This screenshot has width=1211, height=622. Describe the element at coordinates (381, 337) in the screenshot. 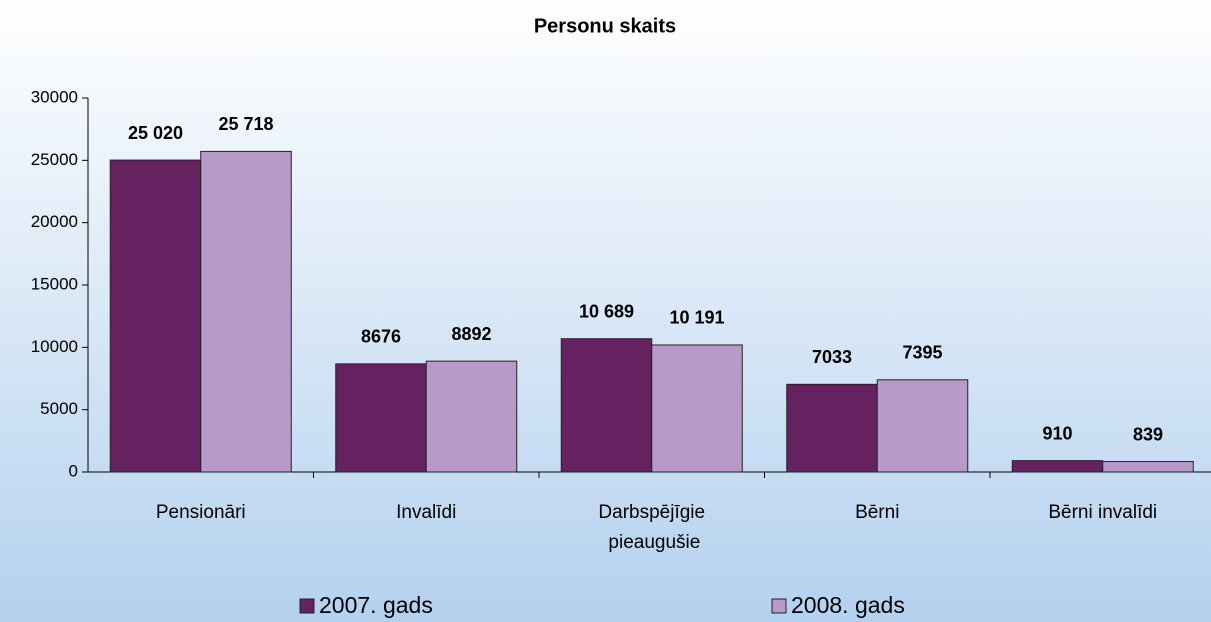

I see `data-label: 8676` at that location.